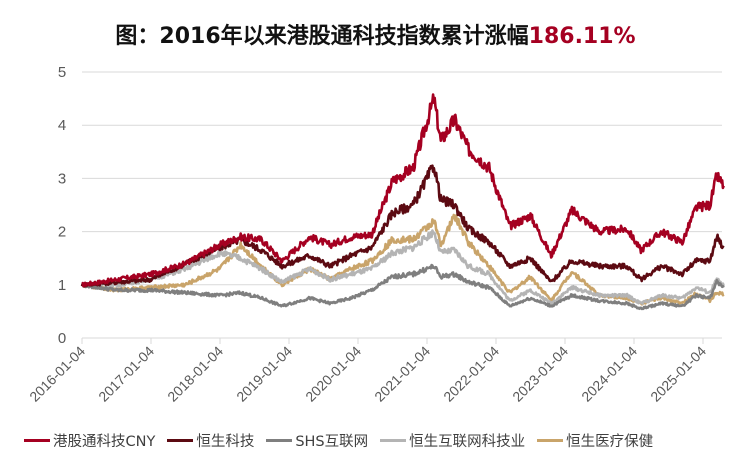  I want to click on legend-item-shs-internet: SHS互联网, so click(317, 440).